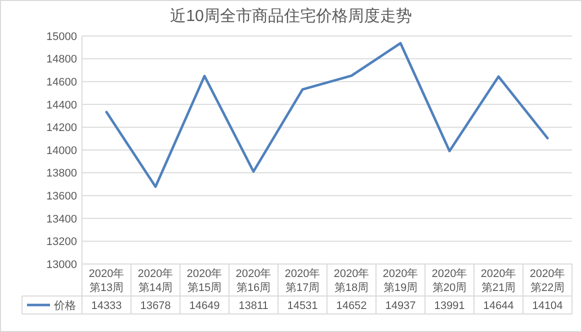  Describe the element at coordinates (155, 306) in the screenshot. I see `data-label: 13678` at that location.